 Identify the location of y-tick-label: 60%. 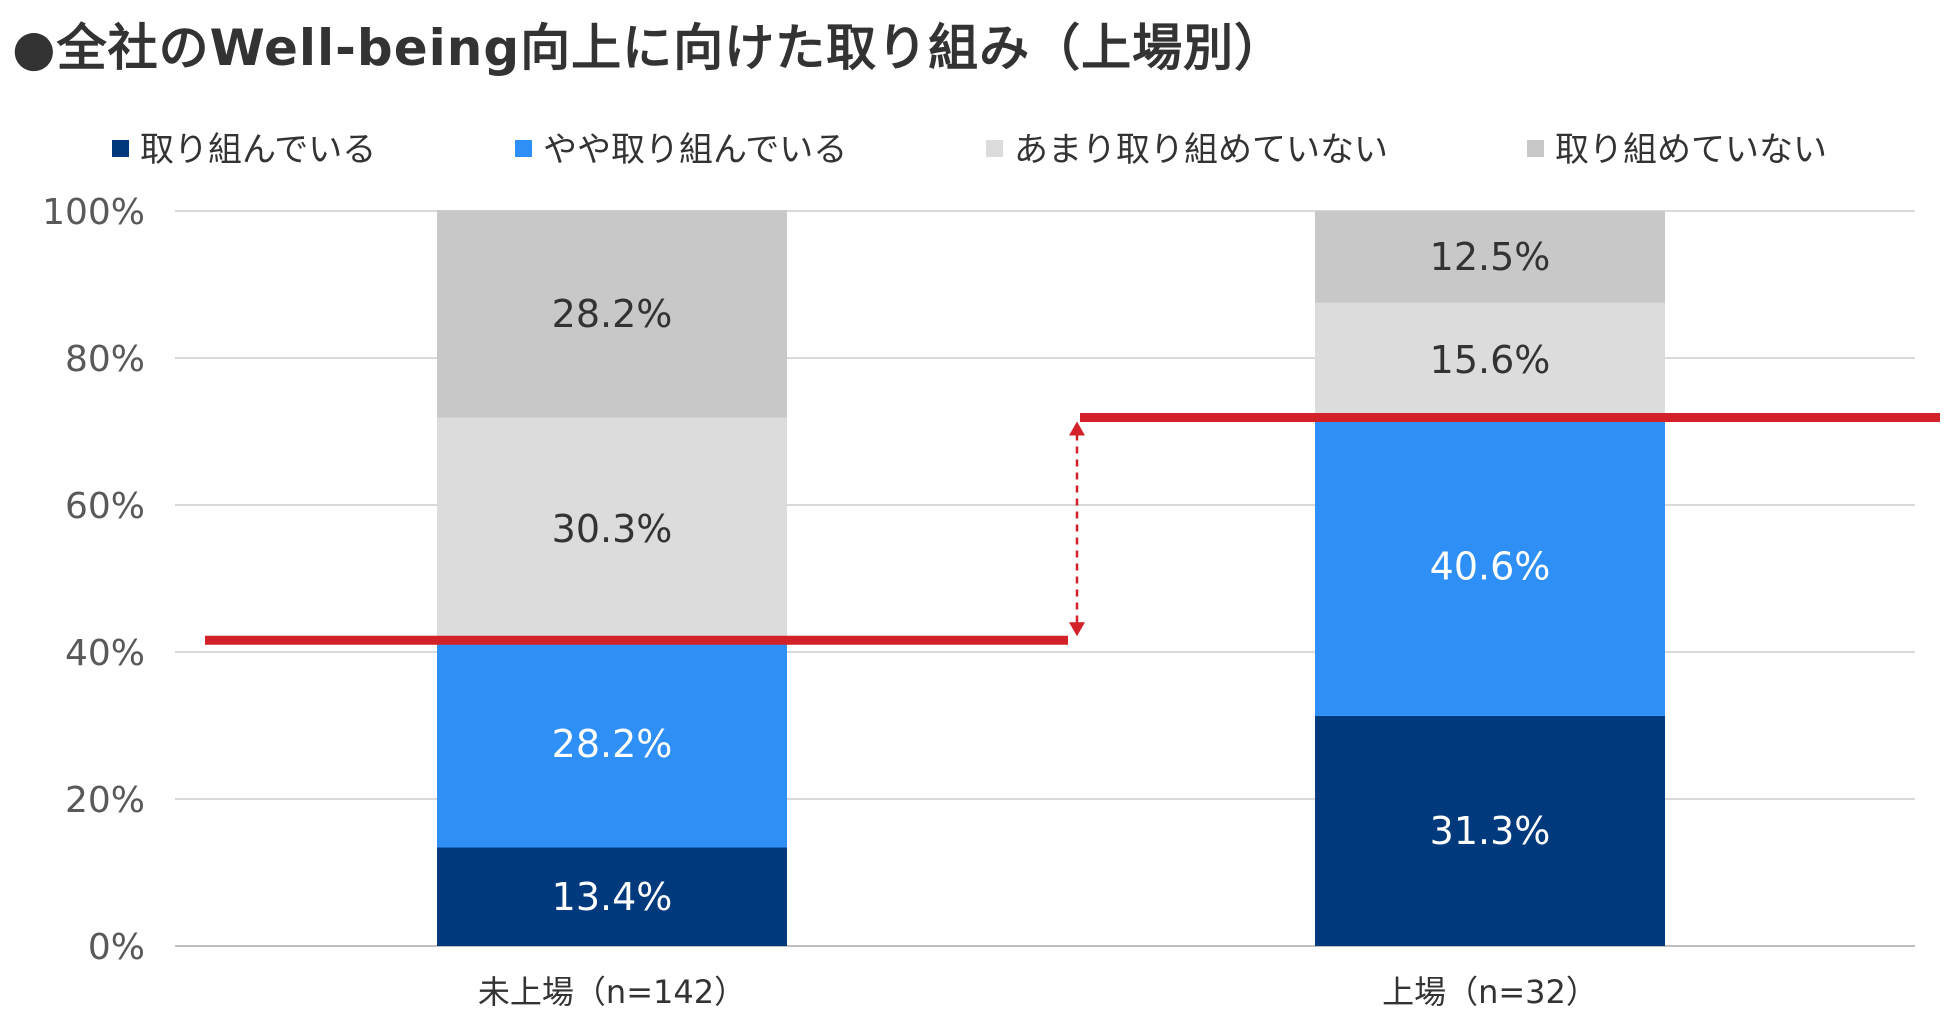
(105, 506).